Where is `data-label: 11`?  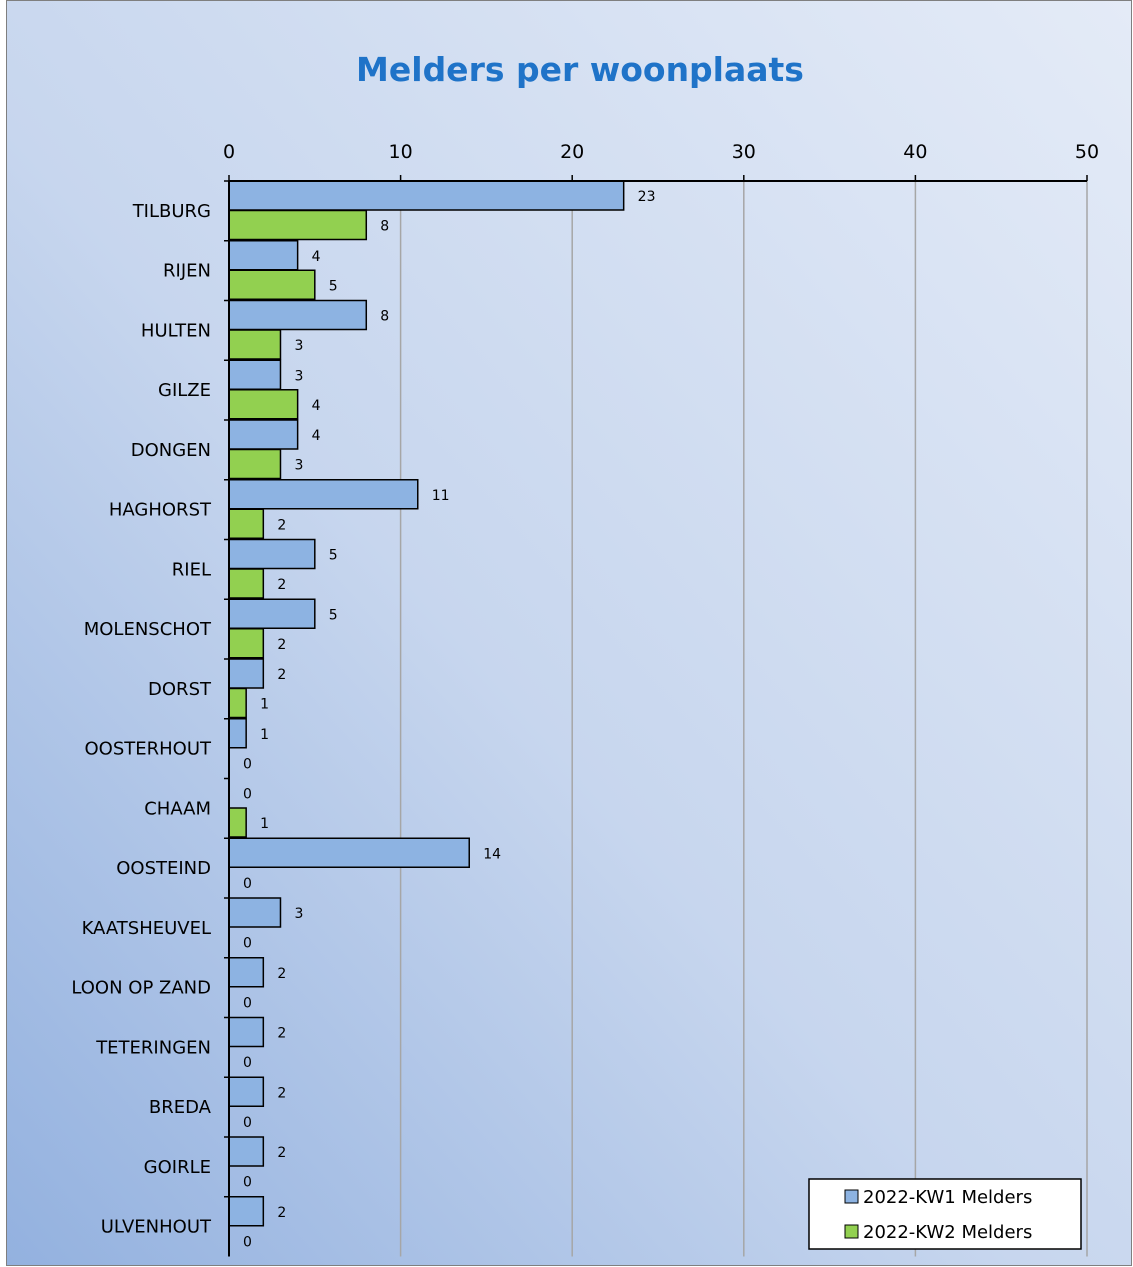 data-label: 11 is located at coordinates (441, 496).